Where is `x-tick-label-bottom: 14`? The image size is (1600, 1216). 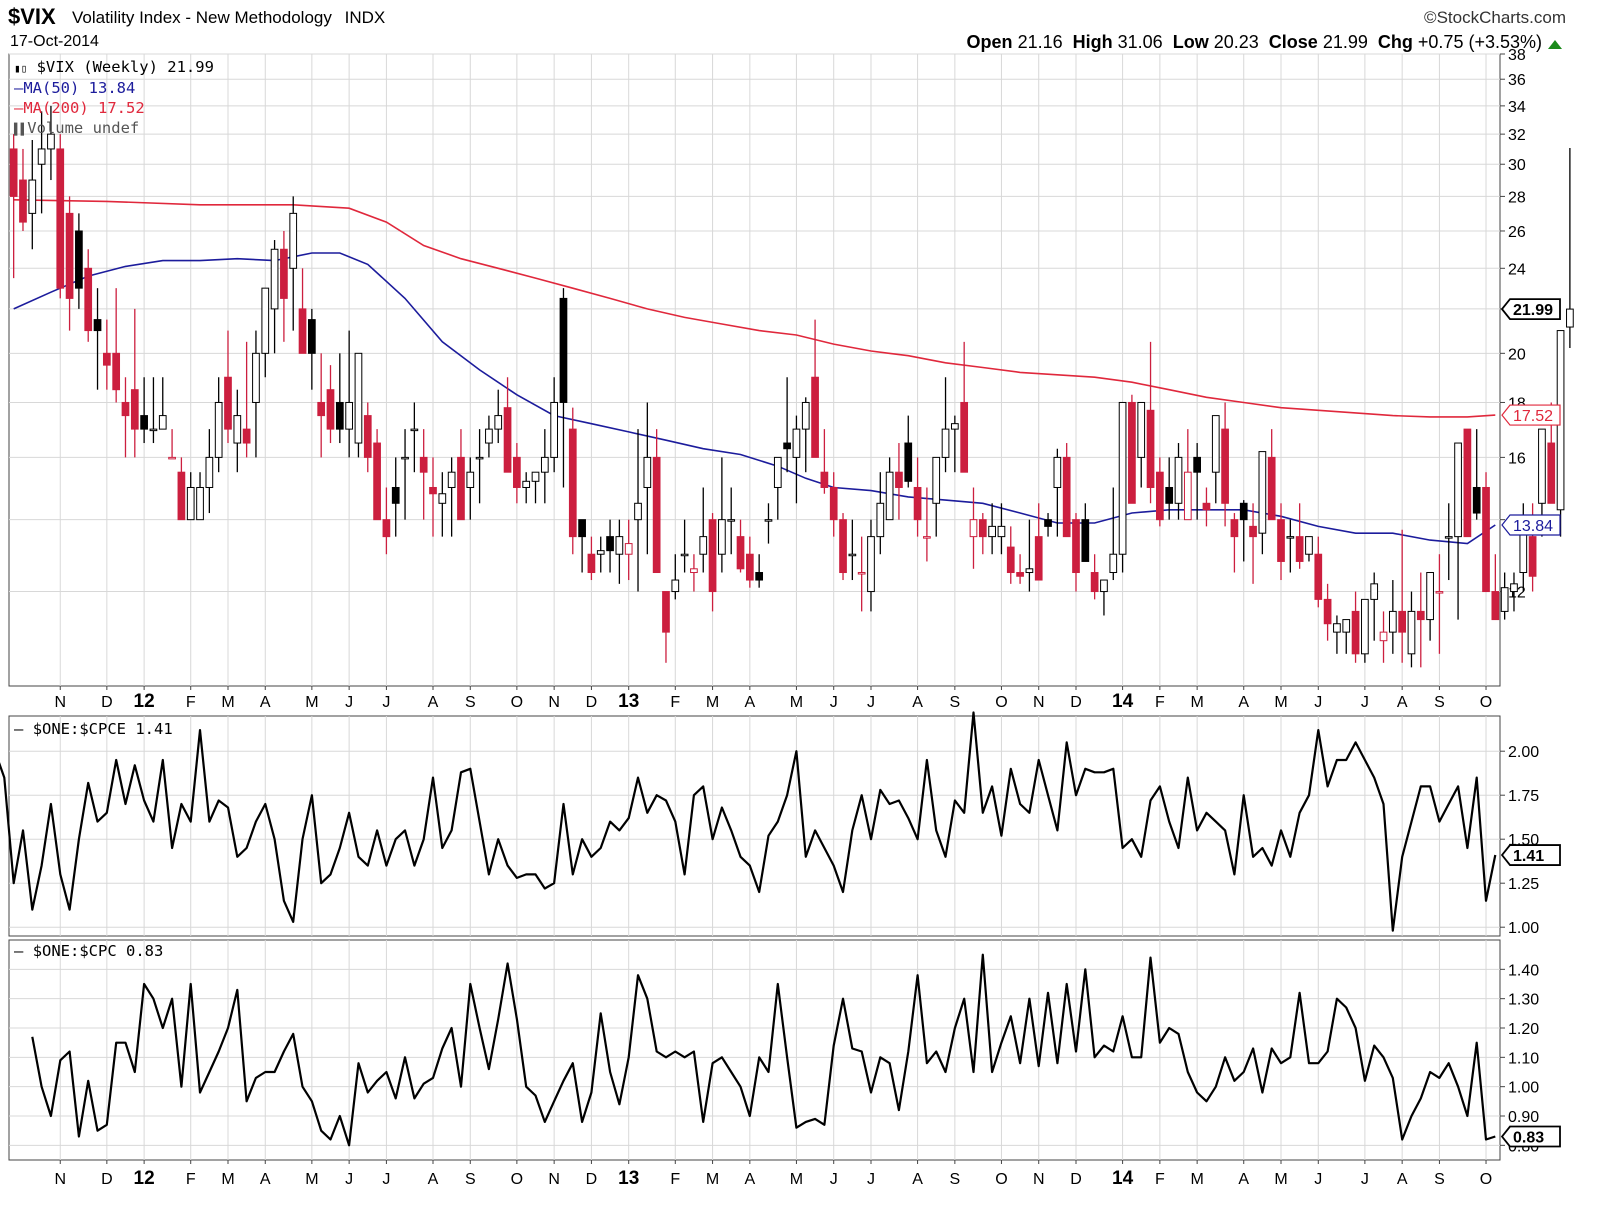
x-tick-label-bottom: 14 is located at coordinates (1123, 1178).